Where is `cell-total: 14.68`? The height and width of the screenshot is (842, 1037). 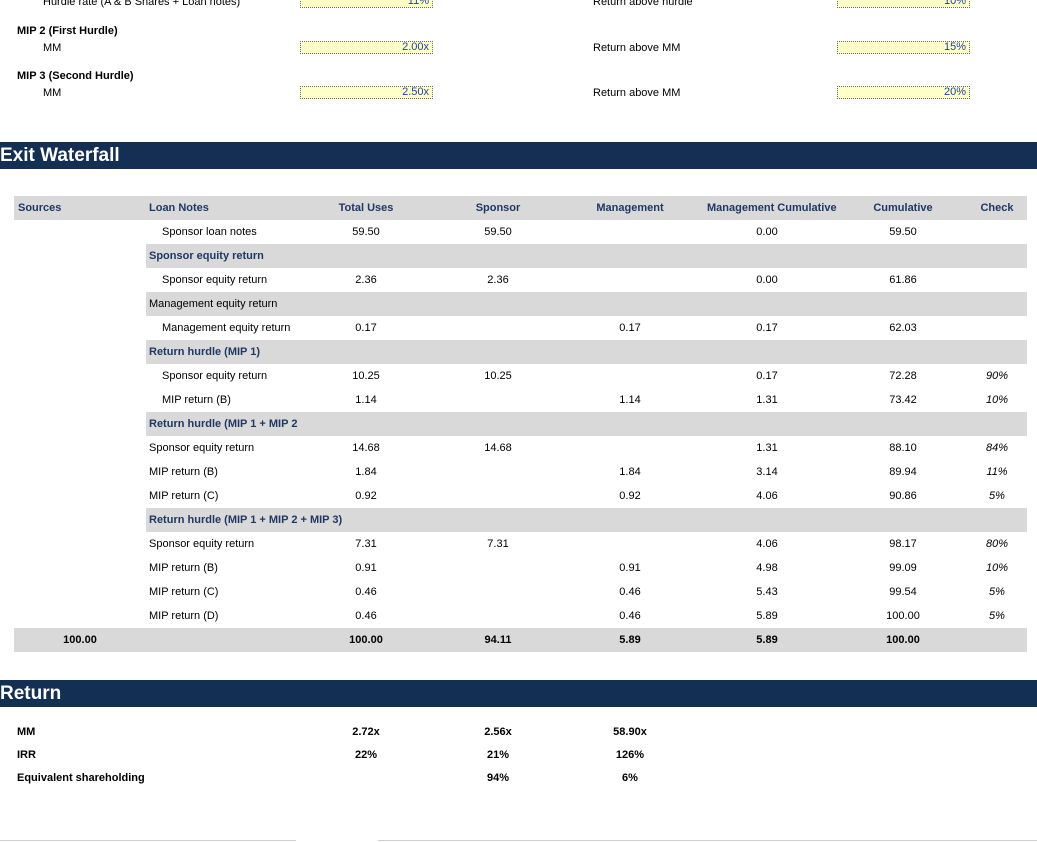 cell-total: 14.68 is located at coordinates (366, 448).